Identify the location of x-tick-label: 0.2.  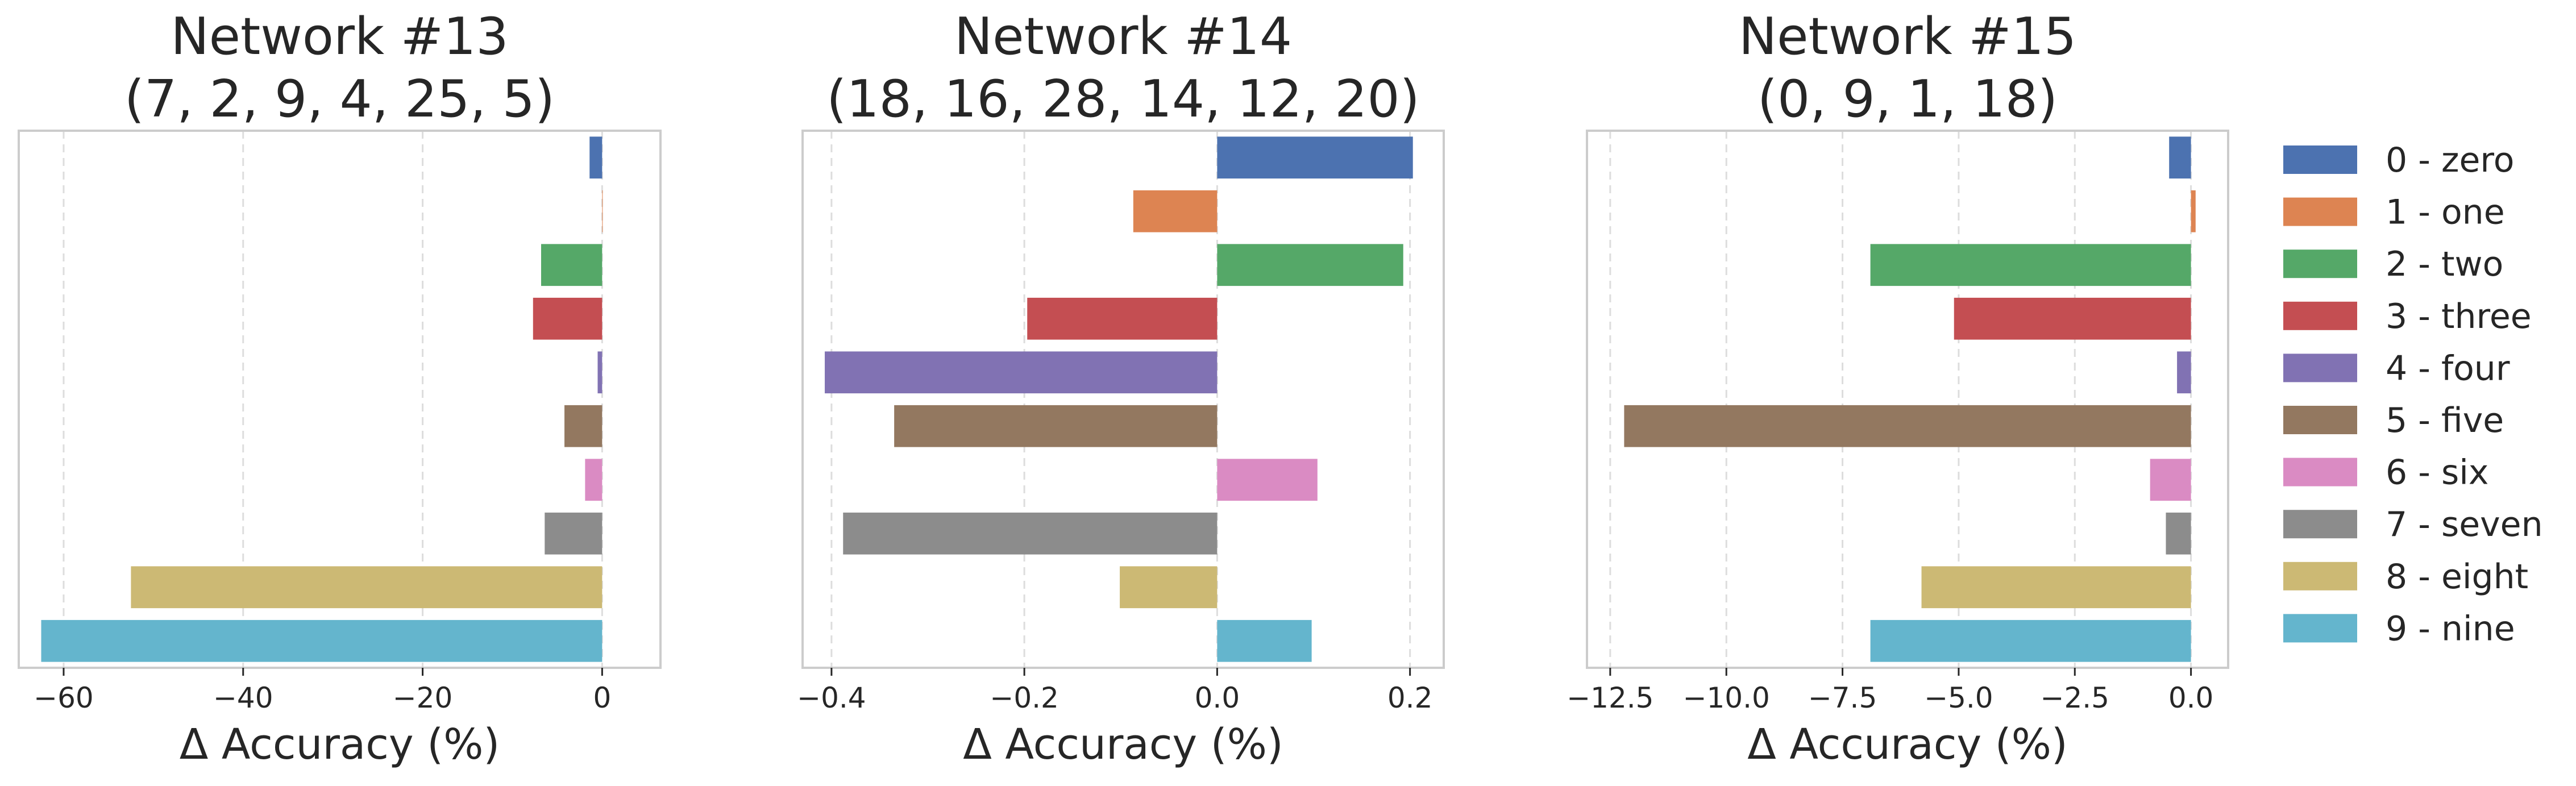
(1410, 697).